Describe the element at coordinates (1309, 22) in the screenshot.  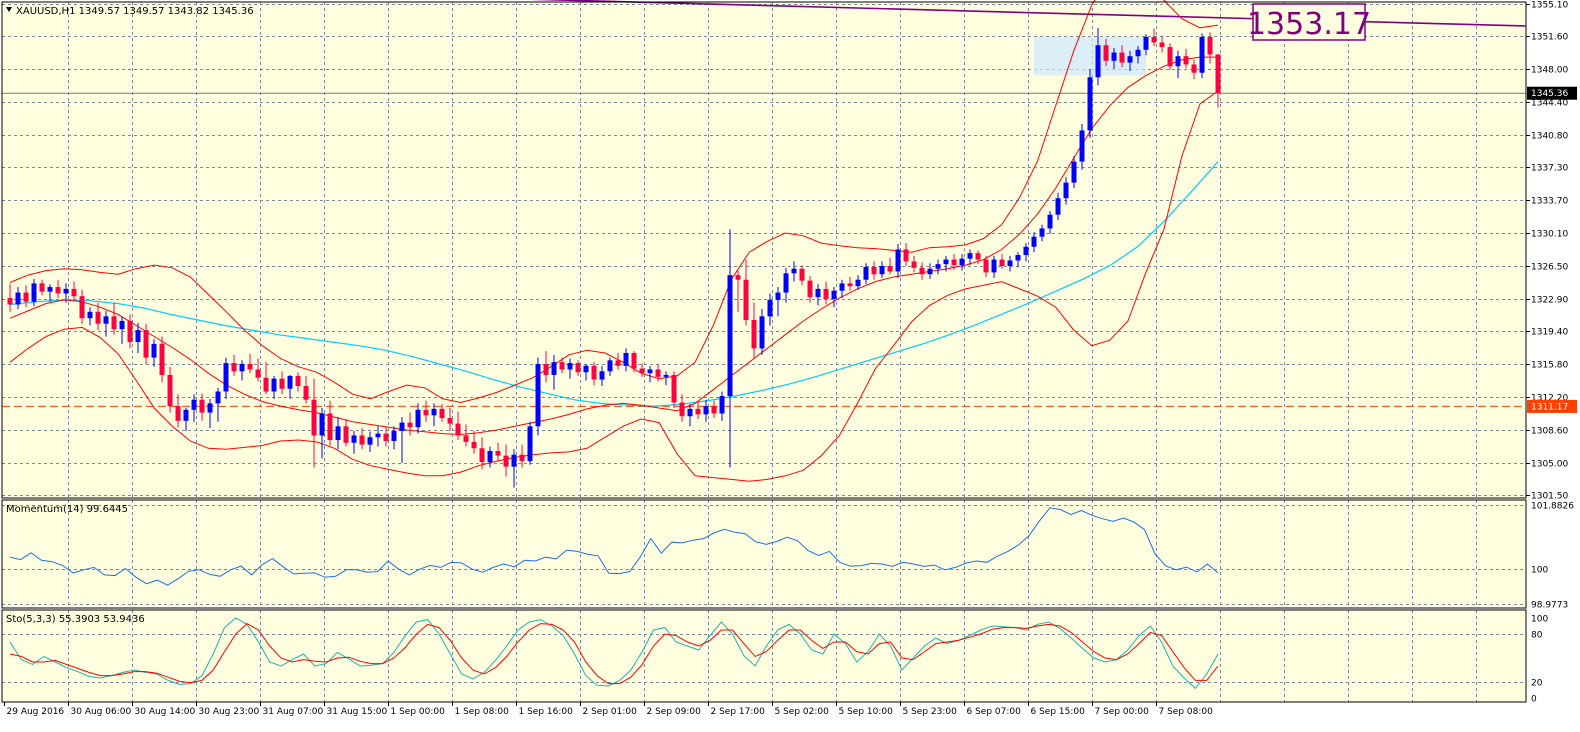
I see `trendline-price-box` at that location.